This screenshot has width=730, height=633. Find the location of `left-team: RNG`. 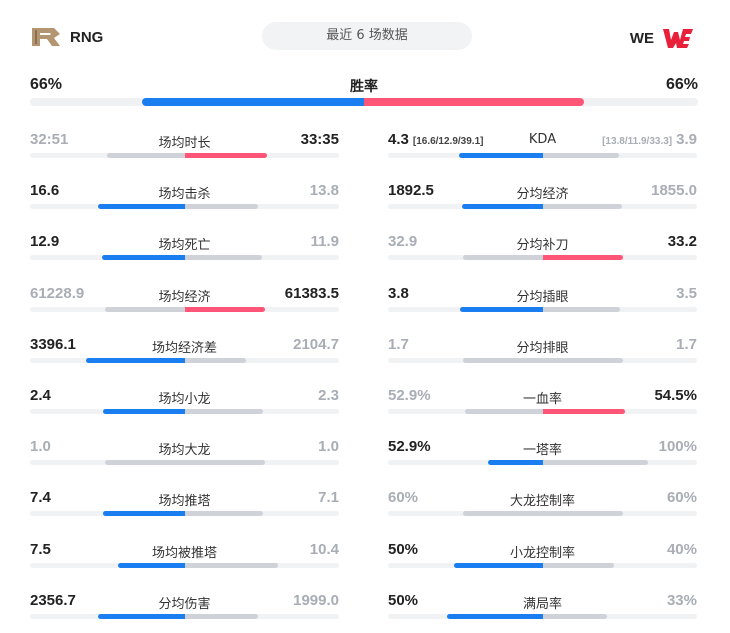

left-team: RNG is located at coordinates (66, 37).